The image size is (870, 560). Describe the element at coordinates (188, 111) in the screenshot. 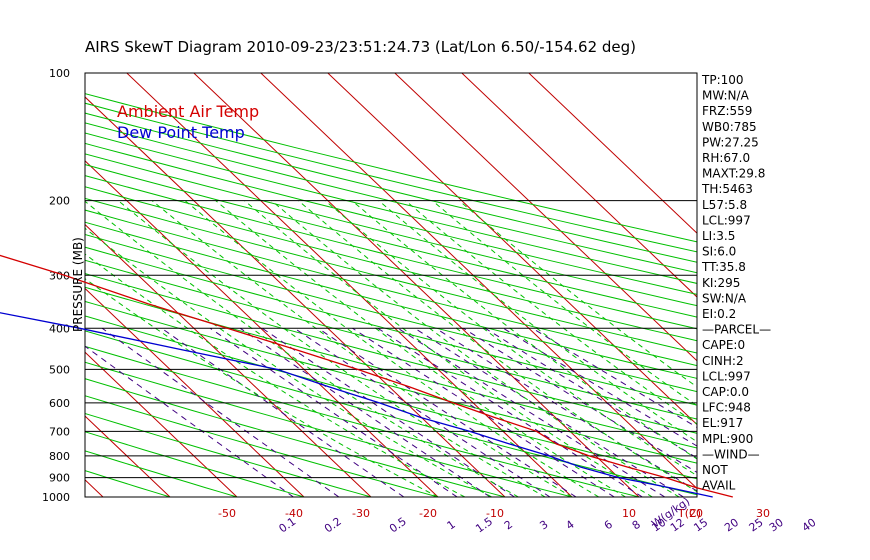

I see `legend-ambient-air-temp: Ambient Air Temp` at that location.